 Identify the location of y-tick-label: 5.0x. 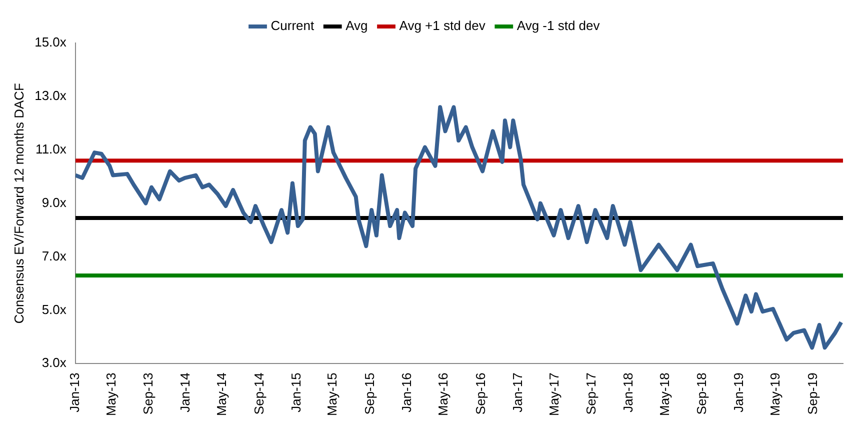
(54, 309).